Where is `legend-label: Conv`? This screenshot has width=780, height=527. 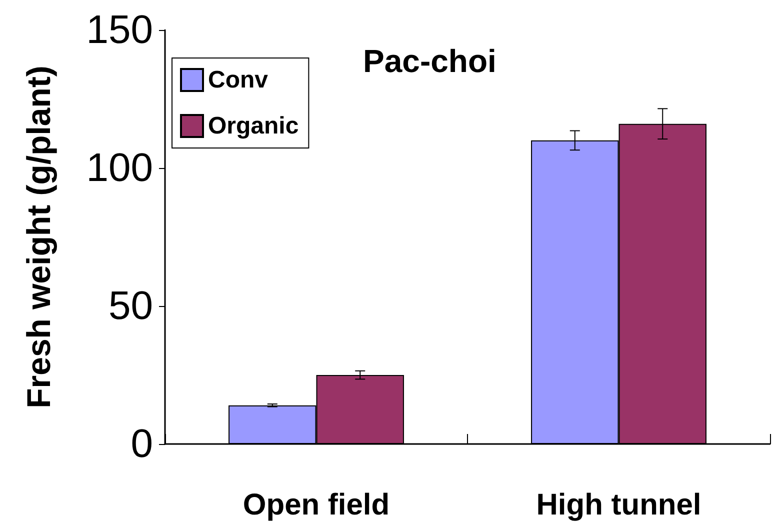
legend-label: Conv is located at coordinates (238, 80).